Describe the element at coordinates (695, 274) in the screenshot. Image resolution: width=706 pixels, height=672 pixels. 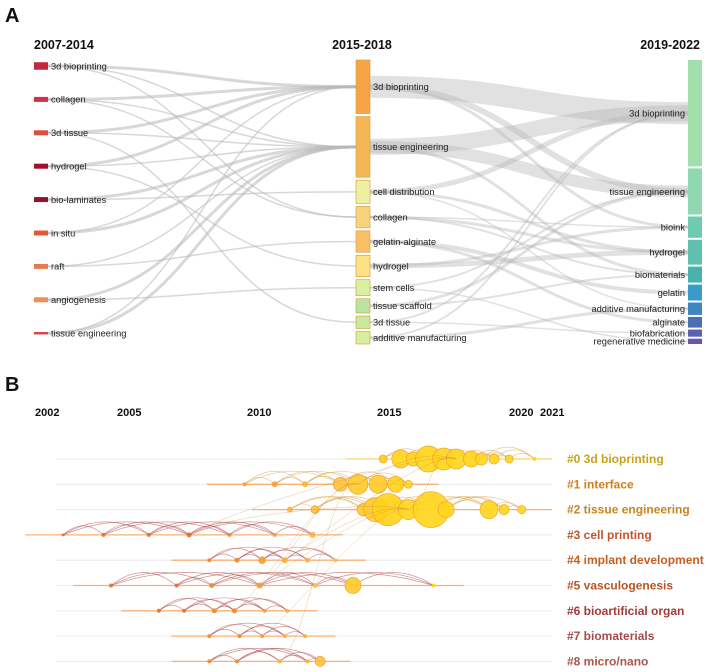
I see `node-2019-biomaterials` at that location.